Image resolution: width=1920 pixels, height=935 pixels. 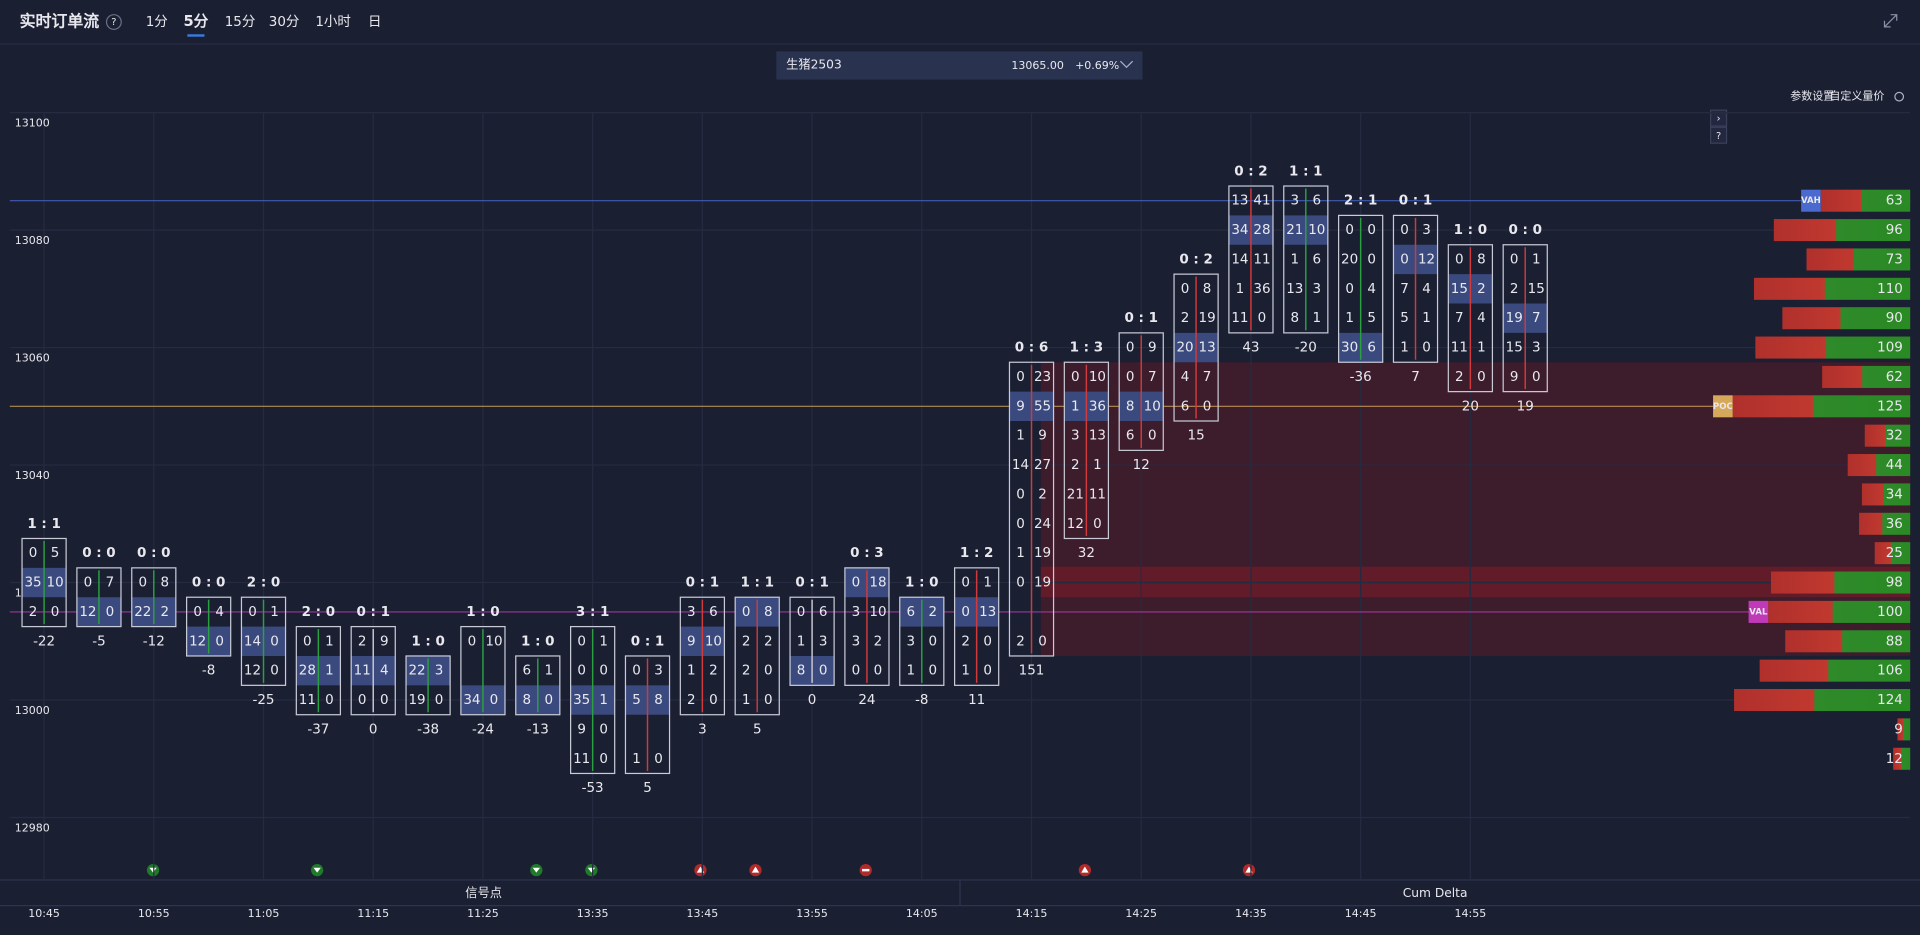 I want to click on custom-button: 自定义量价, so click(x=1856, y=96).